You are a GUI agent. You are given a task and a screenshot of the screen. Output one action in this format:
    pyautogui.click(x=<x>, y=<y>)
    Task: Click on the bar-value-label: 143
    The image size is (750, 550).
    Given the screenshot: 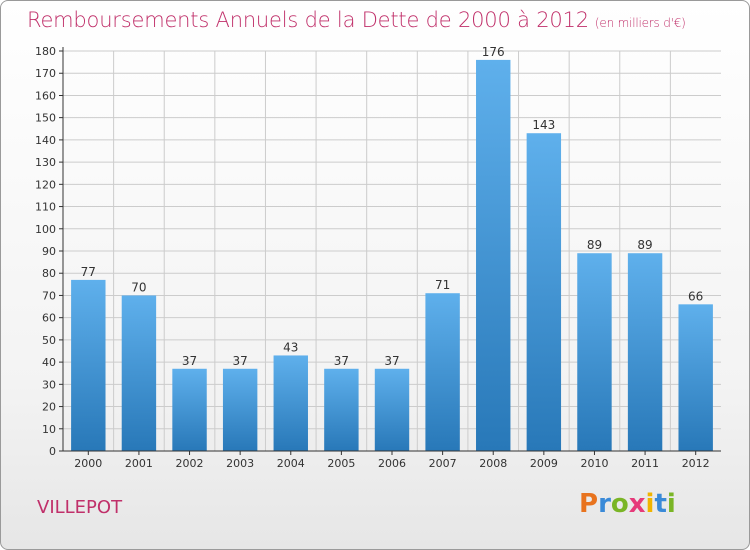 What is the action you would take?
    pyautogui.click(x=543, y=125)
    